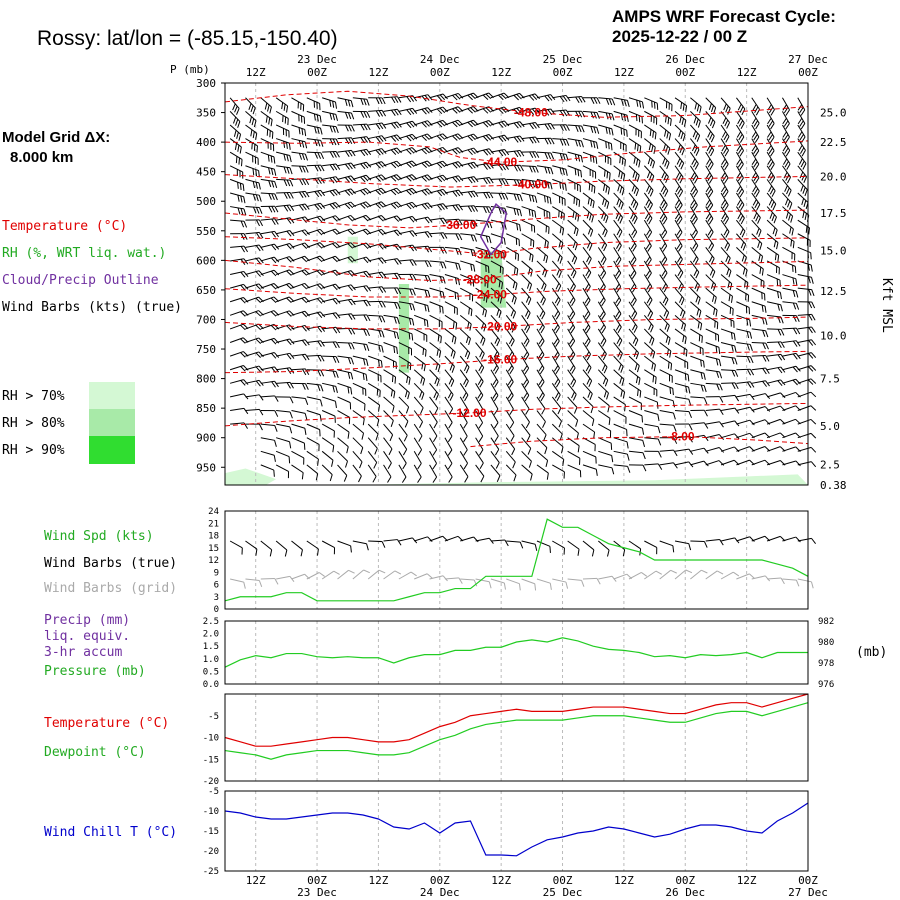 The height and width of the screenshot is (900, 900). Describe the element at coordinates (440, 880) in the screenshot. I see `bottom-time-tick: 00Z` at that location.